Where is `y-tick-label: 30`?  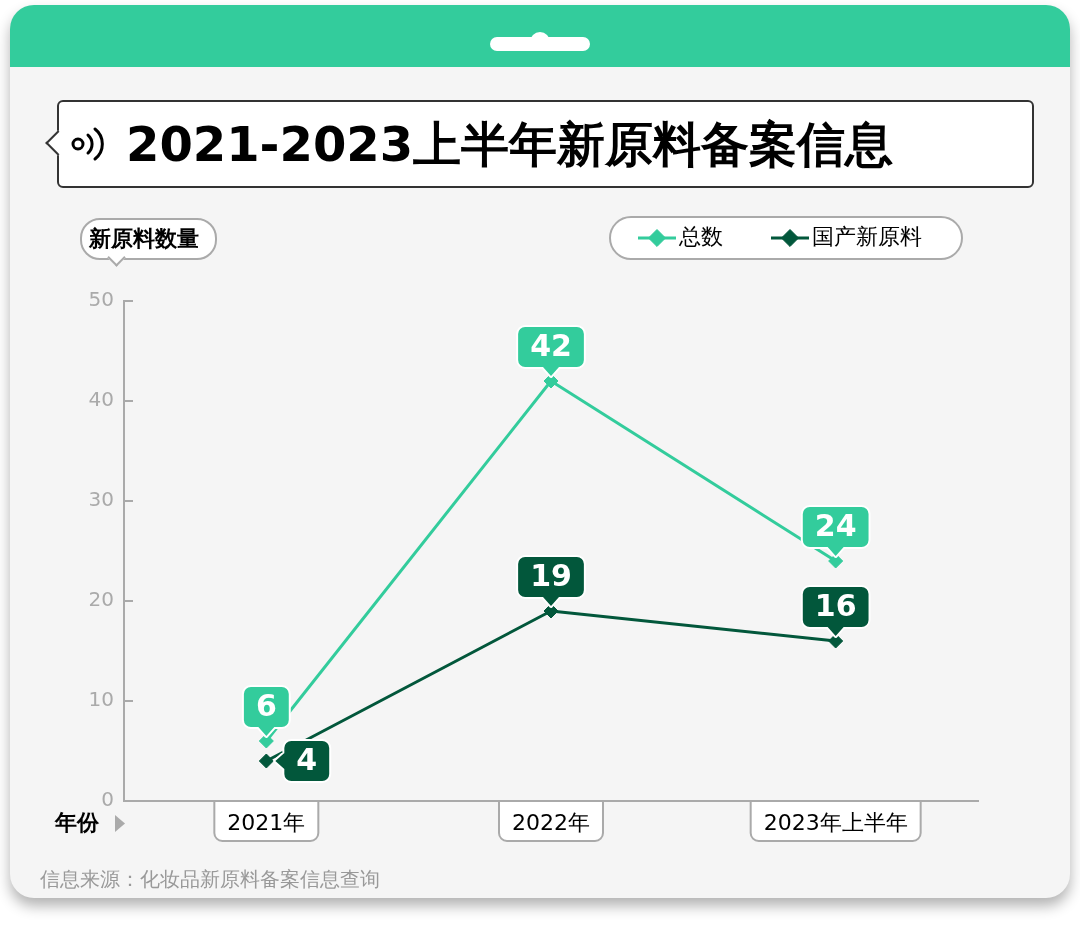 y-tick-label: 30 is located at coordinates (101, 499).